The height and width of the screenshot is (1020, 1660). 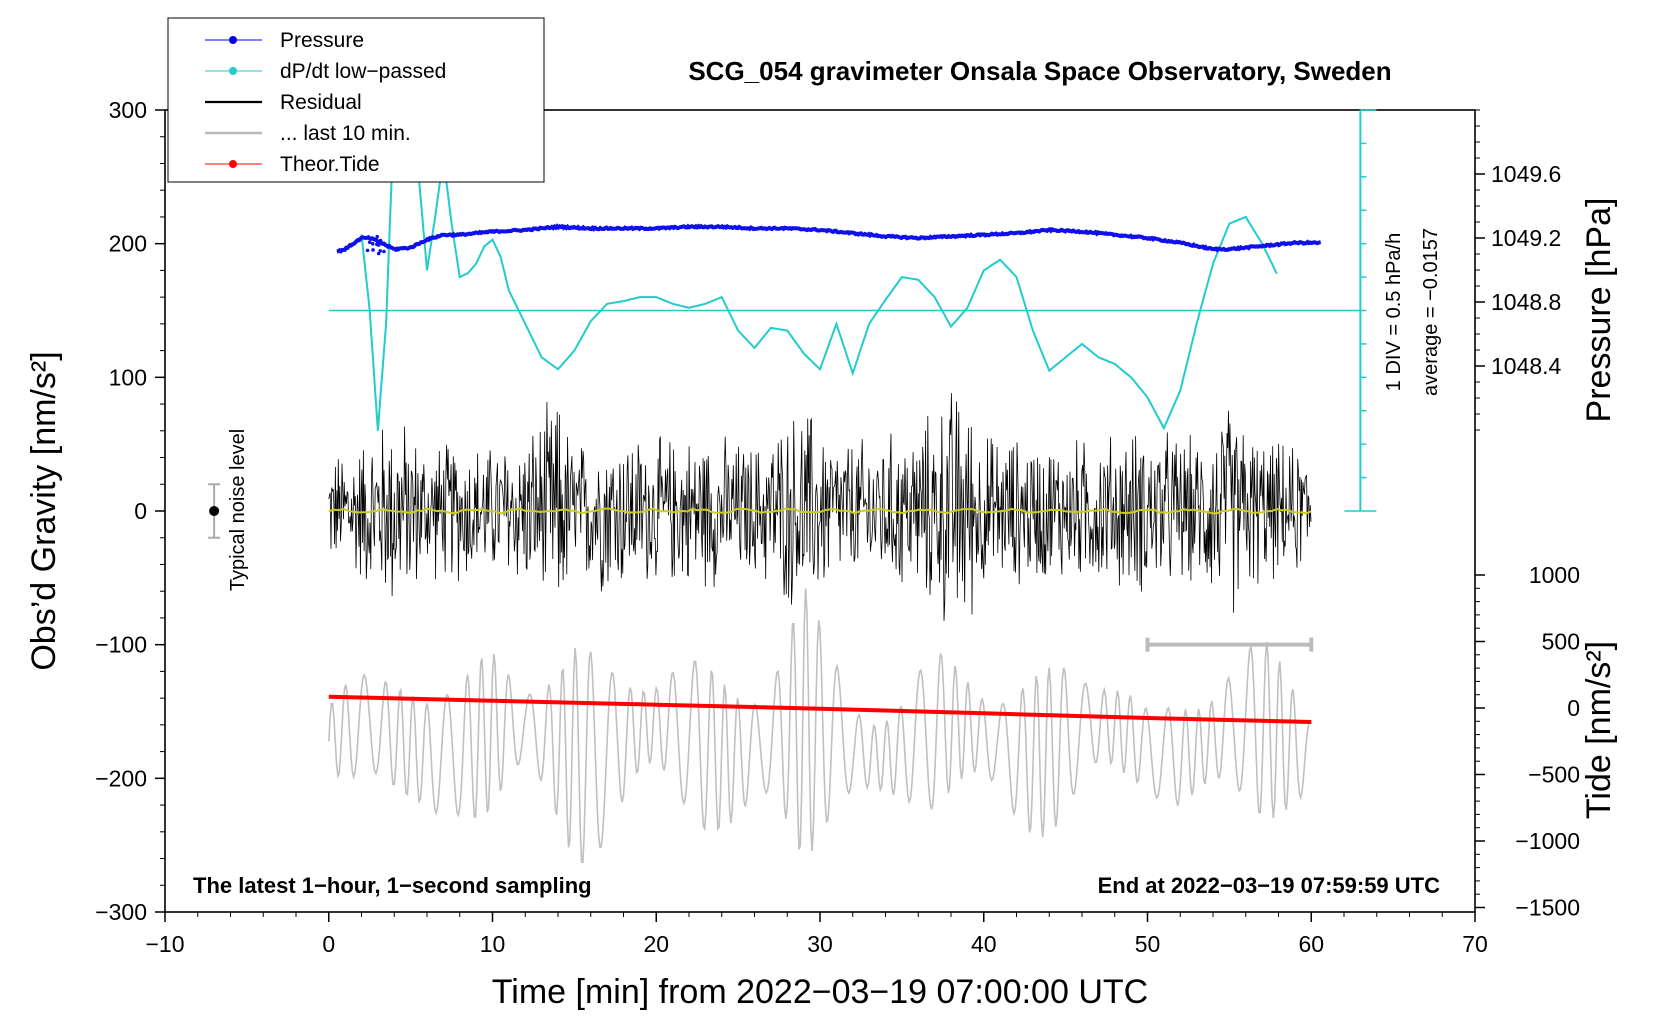 I want to click on tide-tick-label: −1000, so click(x=1547, y=841).